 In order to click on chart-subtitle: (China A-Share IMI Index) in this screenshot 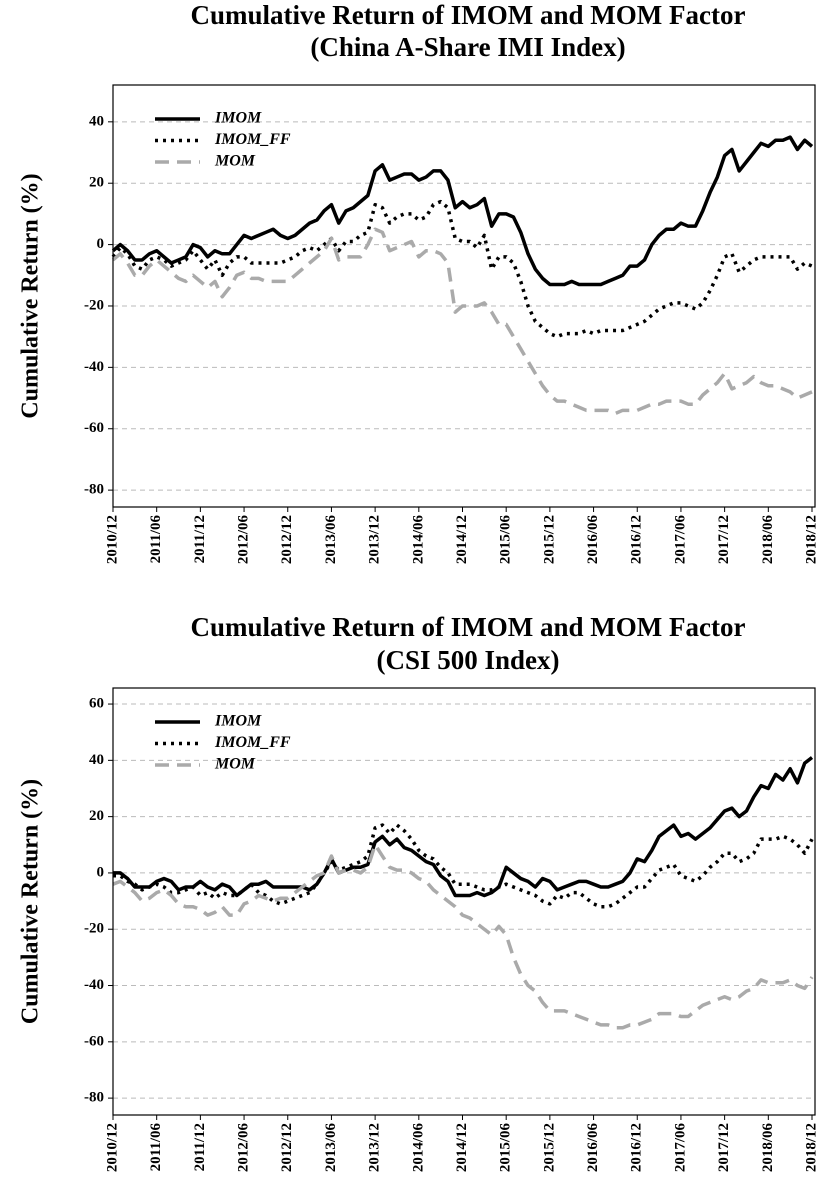, I will do `click(467, 47)`.